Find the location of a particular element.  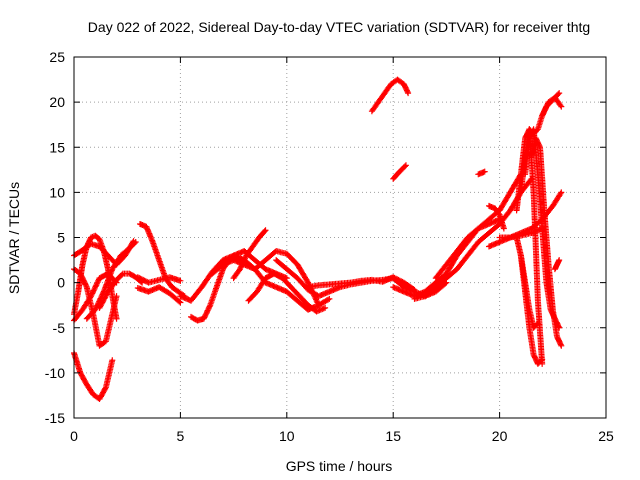

x-tick-label: 25 is located at coordinates (606, 436).